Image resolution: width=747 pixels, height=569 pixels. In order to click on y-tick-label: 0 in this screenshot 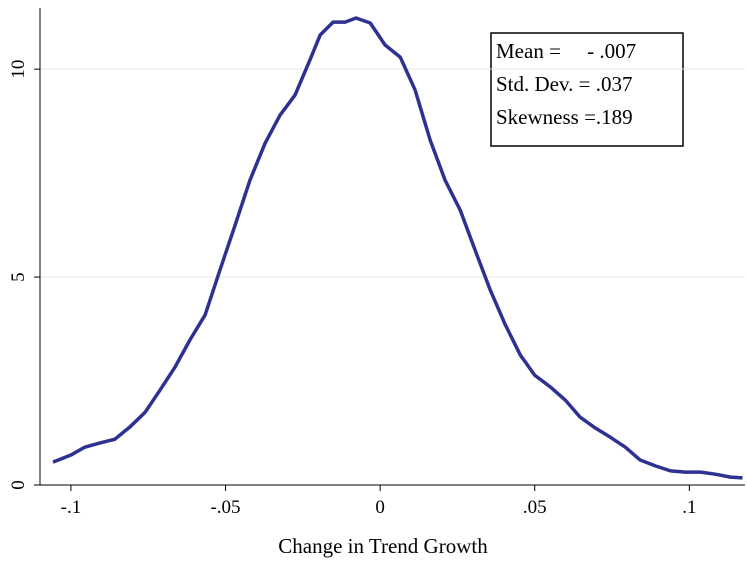, I will do `click(18, 485)`.